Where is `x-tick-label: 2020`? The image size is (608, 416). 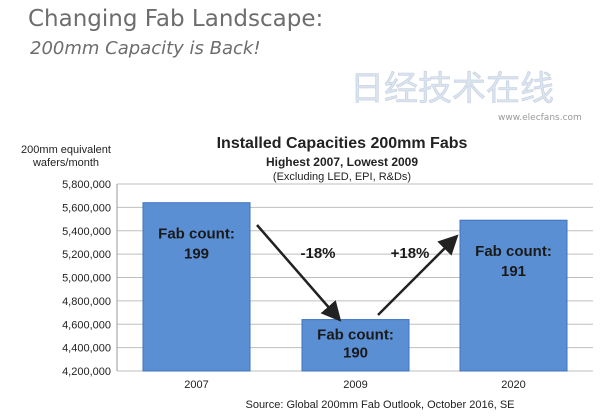
x-tick-label: 2020 is located at coordinates (513, 385).